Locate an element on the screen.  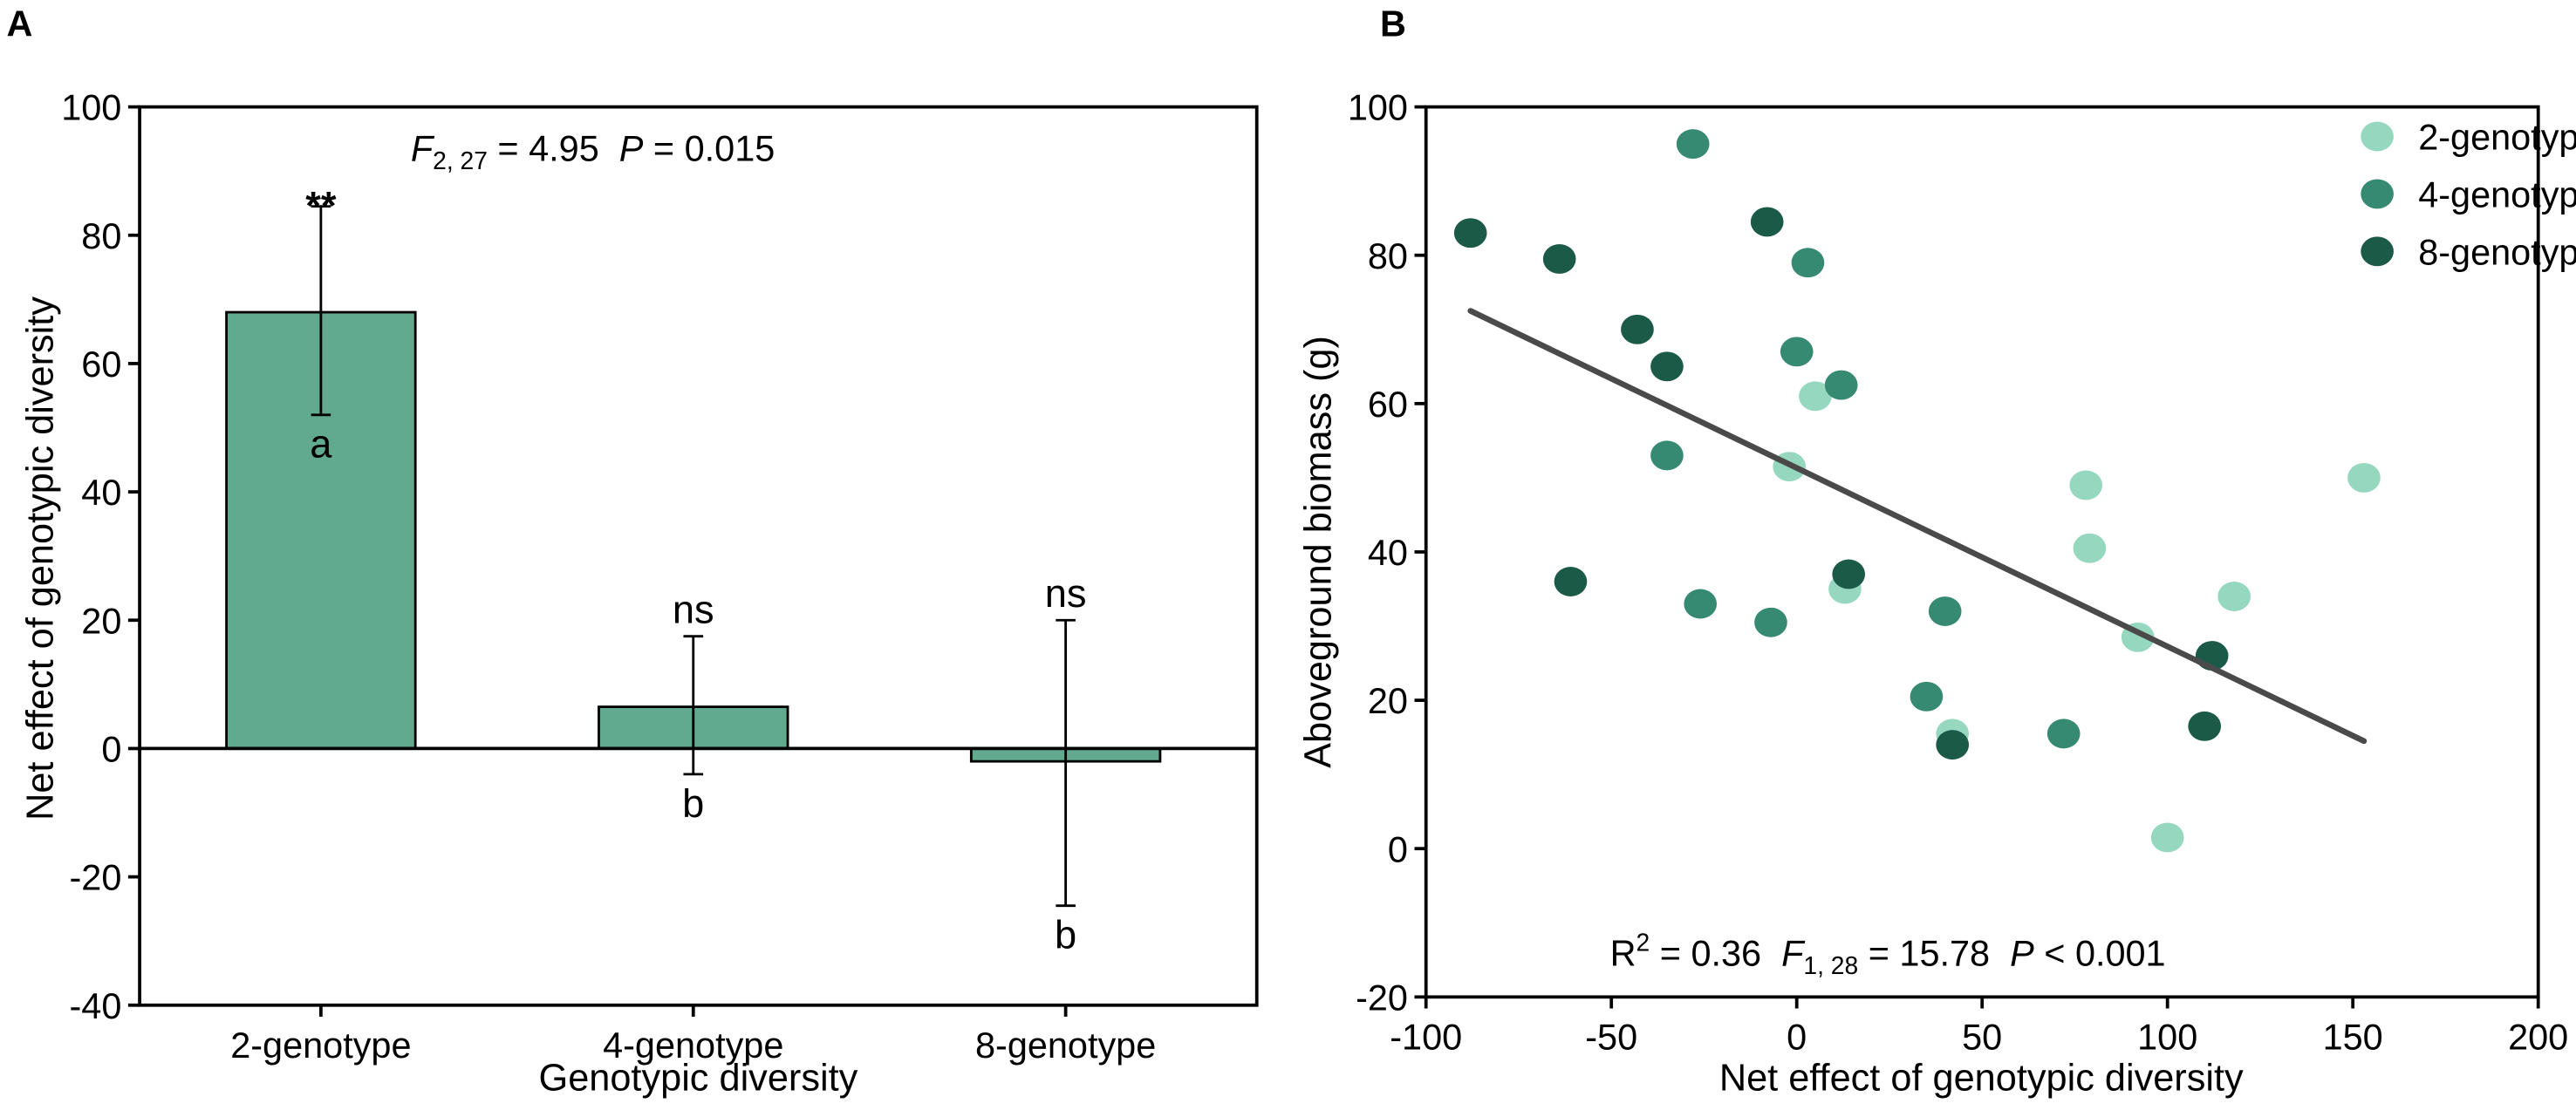
group-letter: a is located at coordinates (321, 445).